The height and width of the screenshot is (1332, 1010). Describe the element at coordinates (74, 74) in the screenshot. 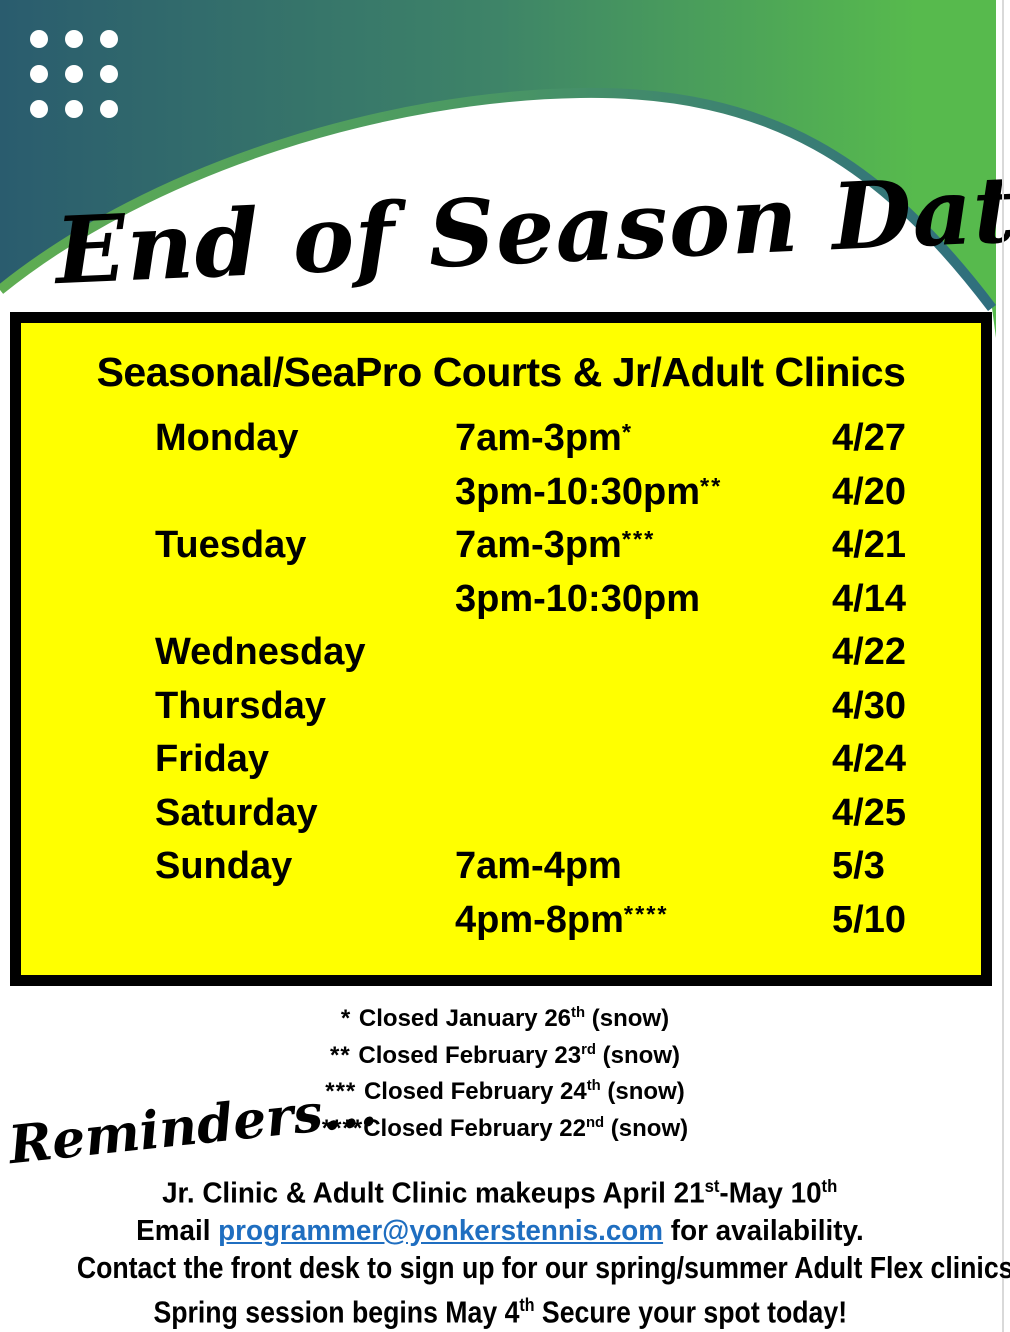

I see `dots-grid-icon` at that location.